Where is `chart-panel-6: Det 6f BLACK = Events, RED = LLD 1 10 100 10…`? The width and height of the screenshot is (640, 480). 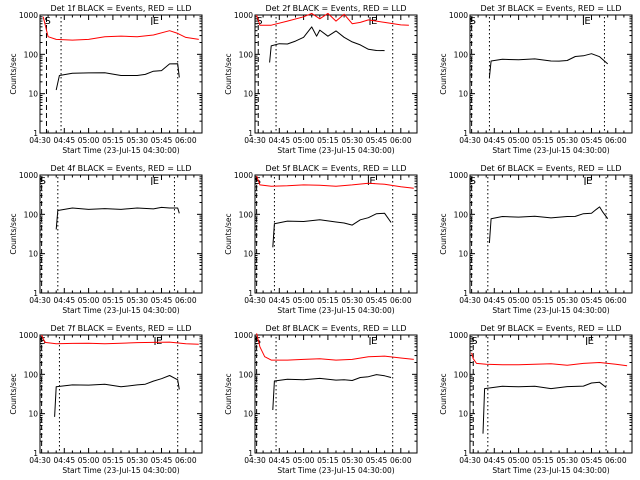
chart-panel-6: Det 6f BLACK = Events, RED = LLD 1 10 100 10… is located at coordinates (536, 239).